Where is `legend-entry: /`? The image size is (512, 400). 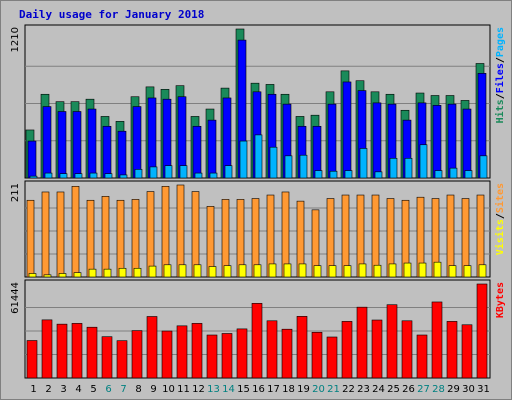 legend-entry: / is located at coordinates (500, 216).